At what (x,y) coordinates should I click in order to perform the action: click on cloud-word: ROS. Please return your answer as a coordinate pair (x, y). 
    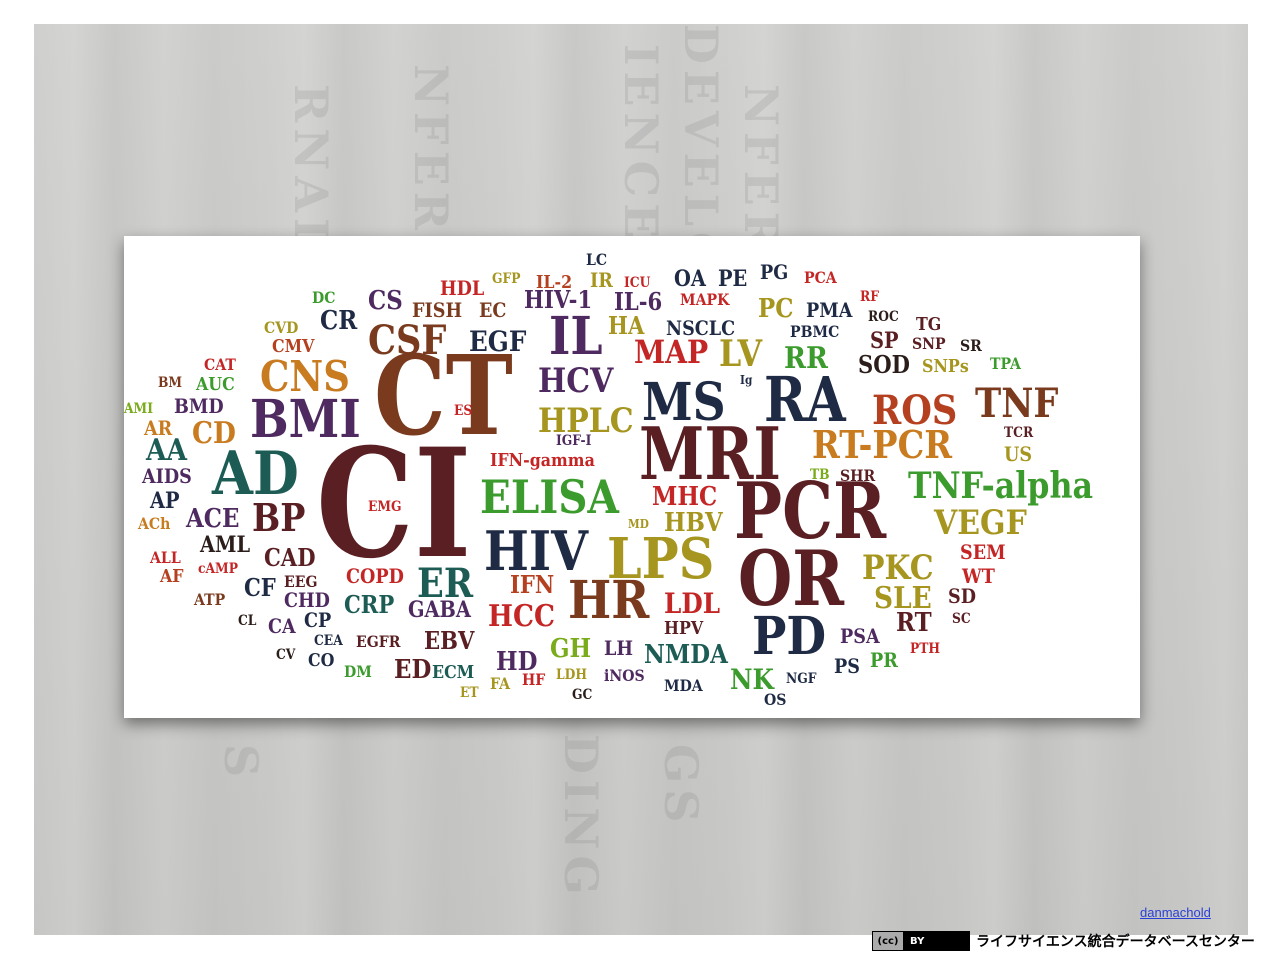
    Looking at the image, I should click on (915, 410).